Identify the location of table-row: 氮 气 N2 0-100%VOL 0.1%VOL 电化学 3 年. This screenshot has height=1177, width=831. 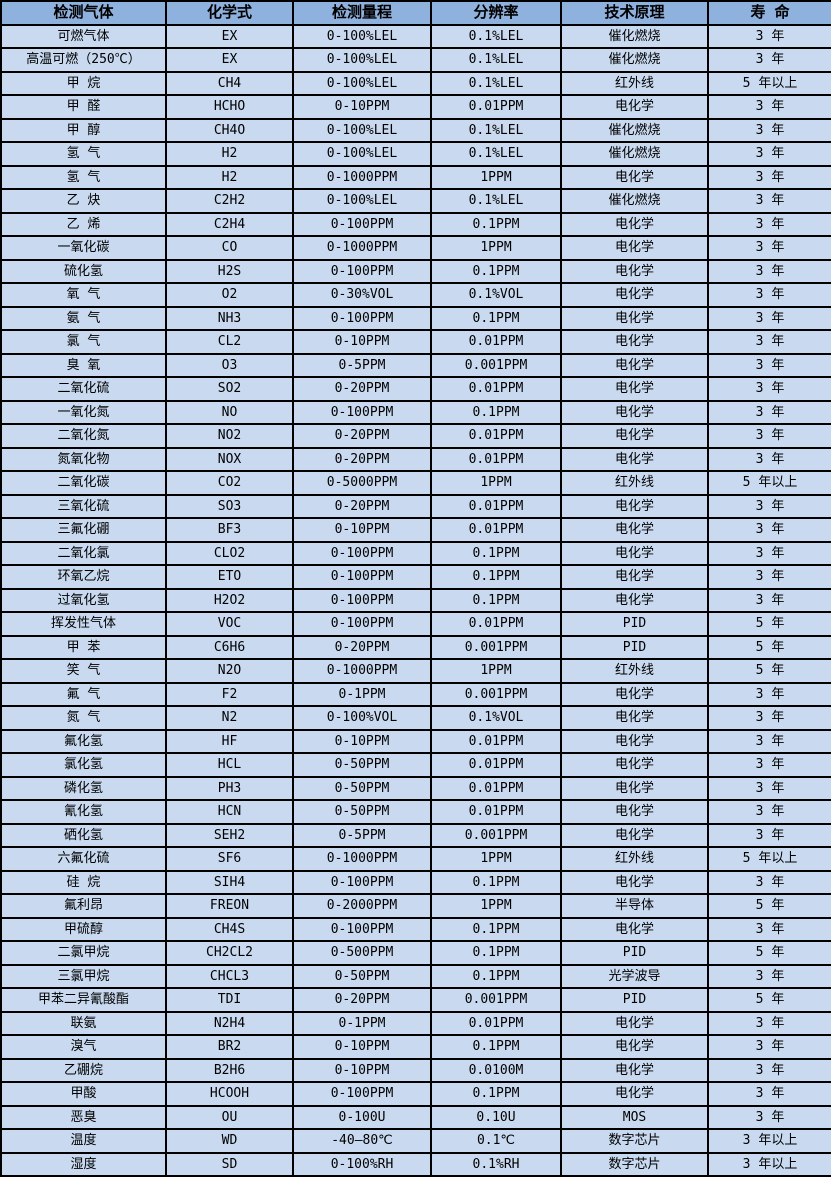
(415, 718).